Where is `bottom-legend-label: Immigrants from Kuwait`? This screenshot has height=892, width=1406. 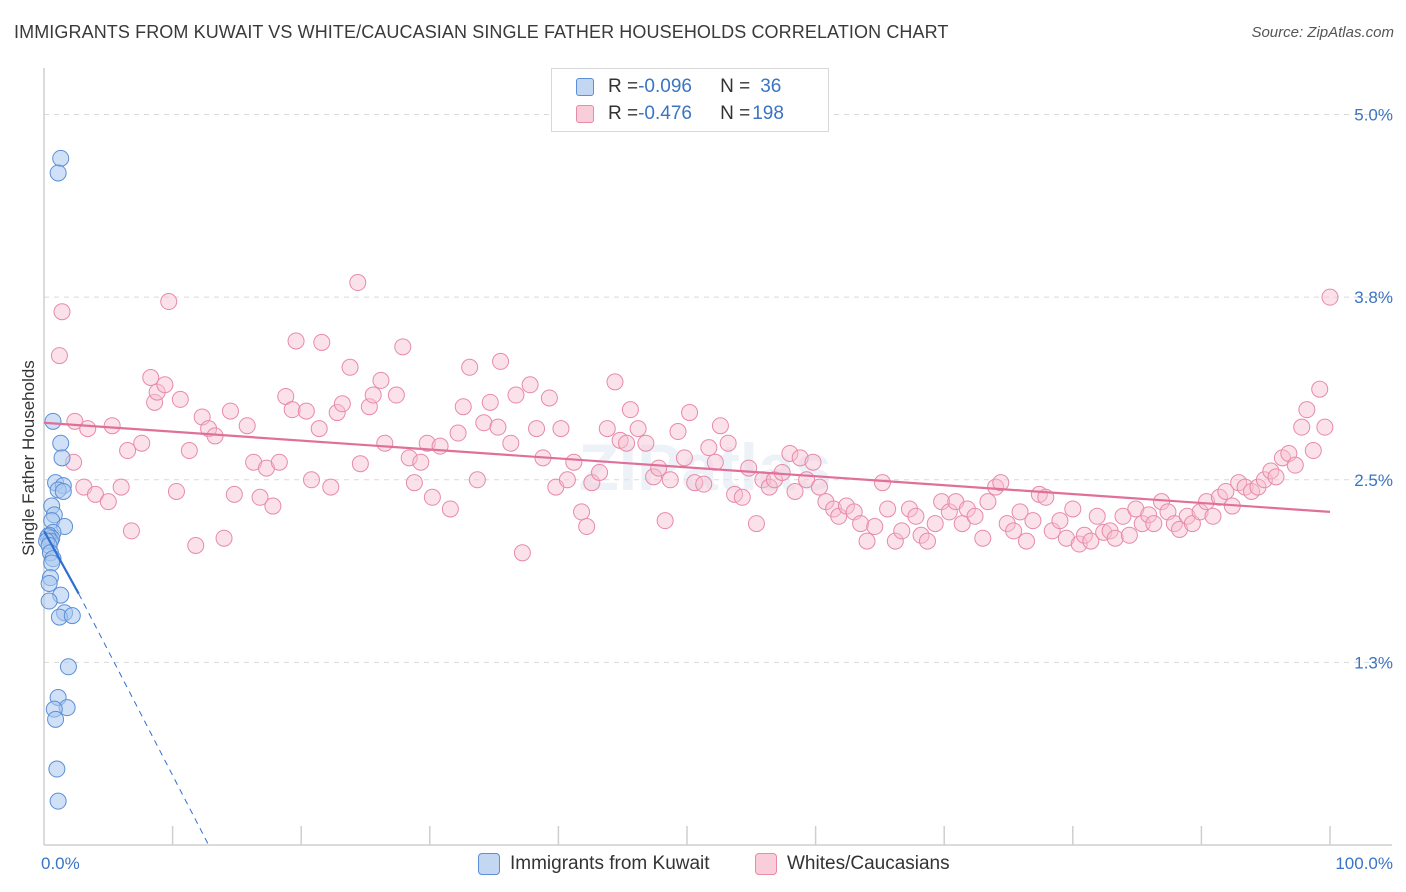
bottom-legend-label: Immigrants from Kuwait is located at coordinates (610, 863).